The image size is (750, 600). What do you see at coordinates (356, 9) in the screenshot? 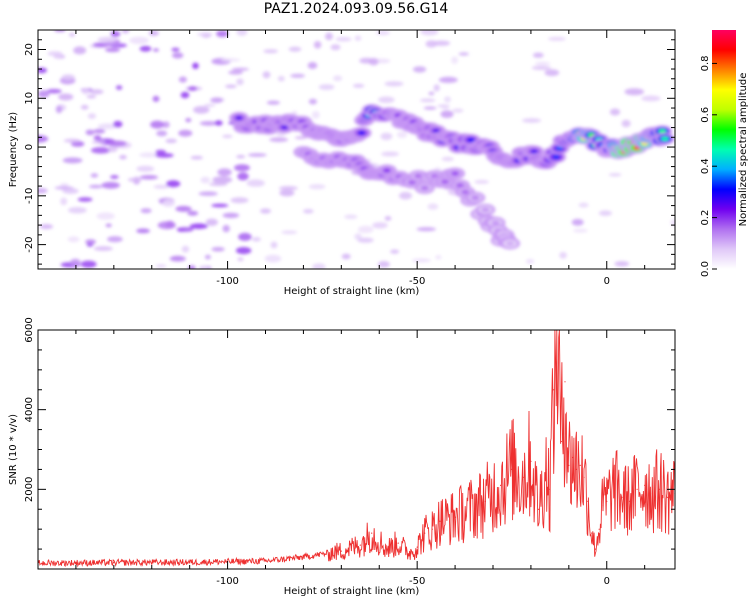
I see `chart-title: PAZ1.2024.093.09.56.G14` at bounding box center [356, 9].